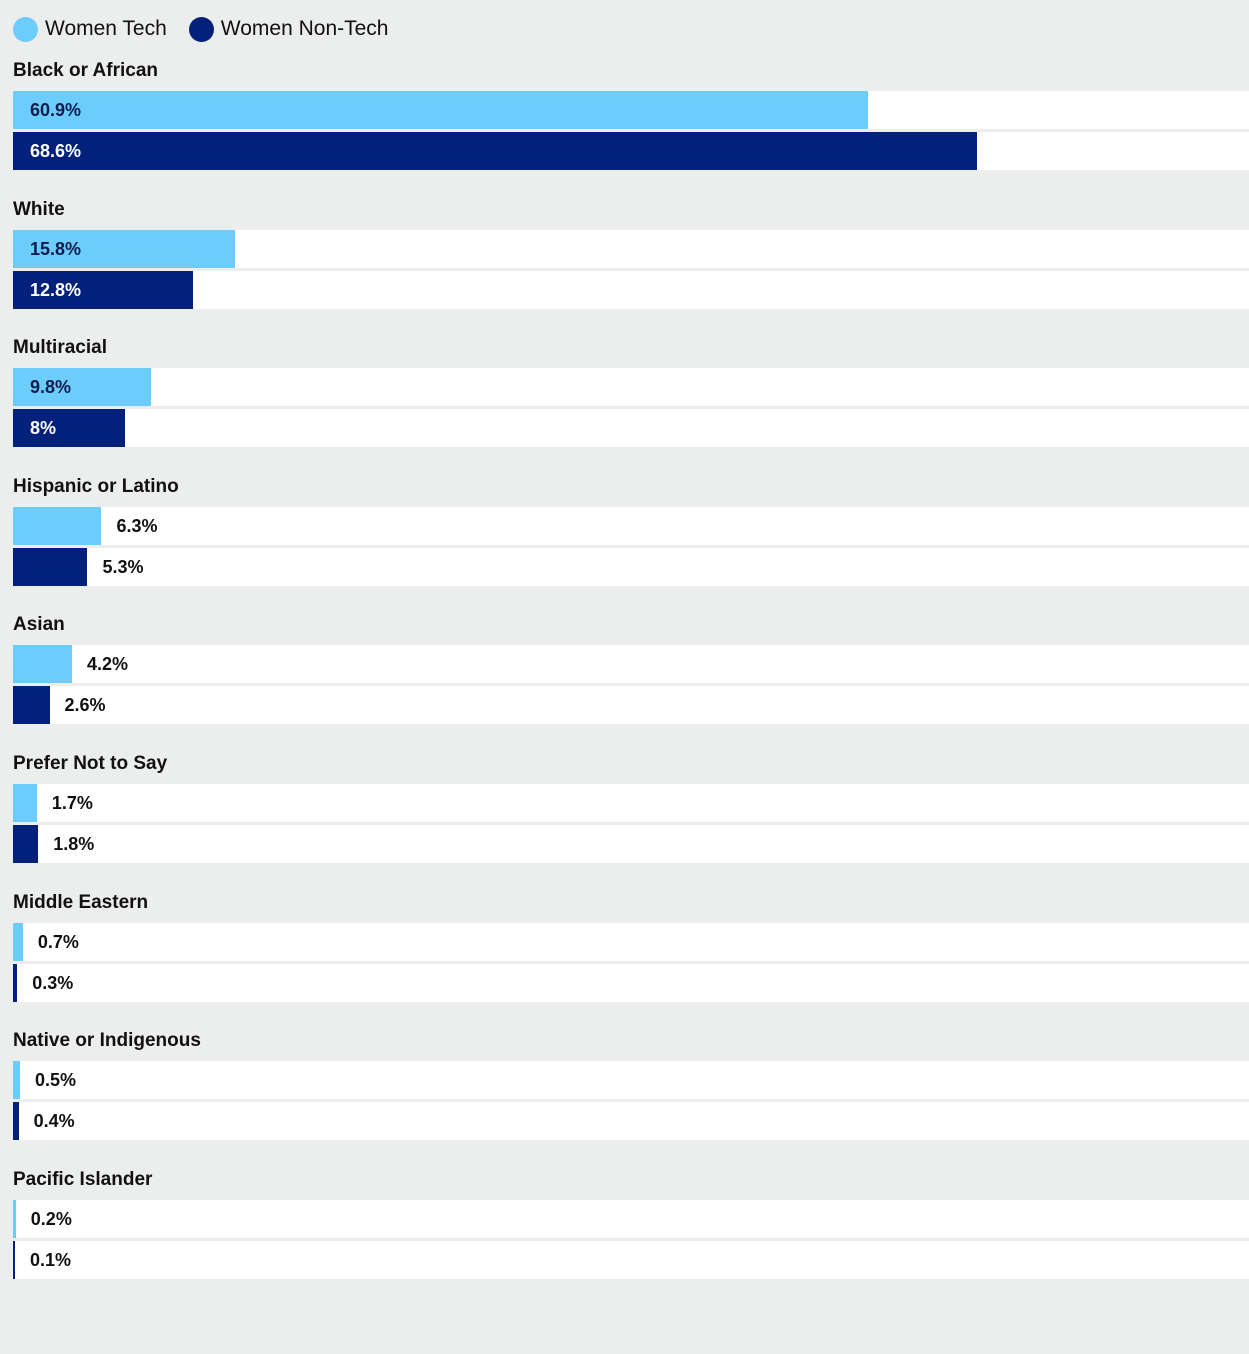 The image size is (1249, 1354). What do you see at coordinates (56, 248) in the screenshot?
I see `data-label: 15.8%` at bounding box center [56, 248].